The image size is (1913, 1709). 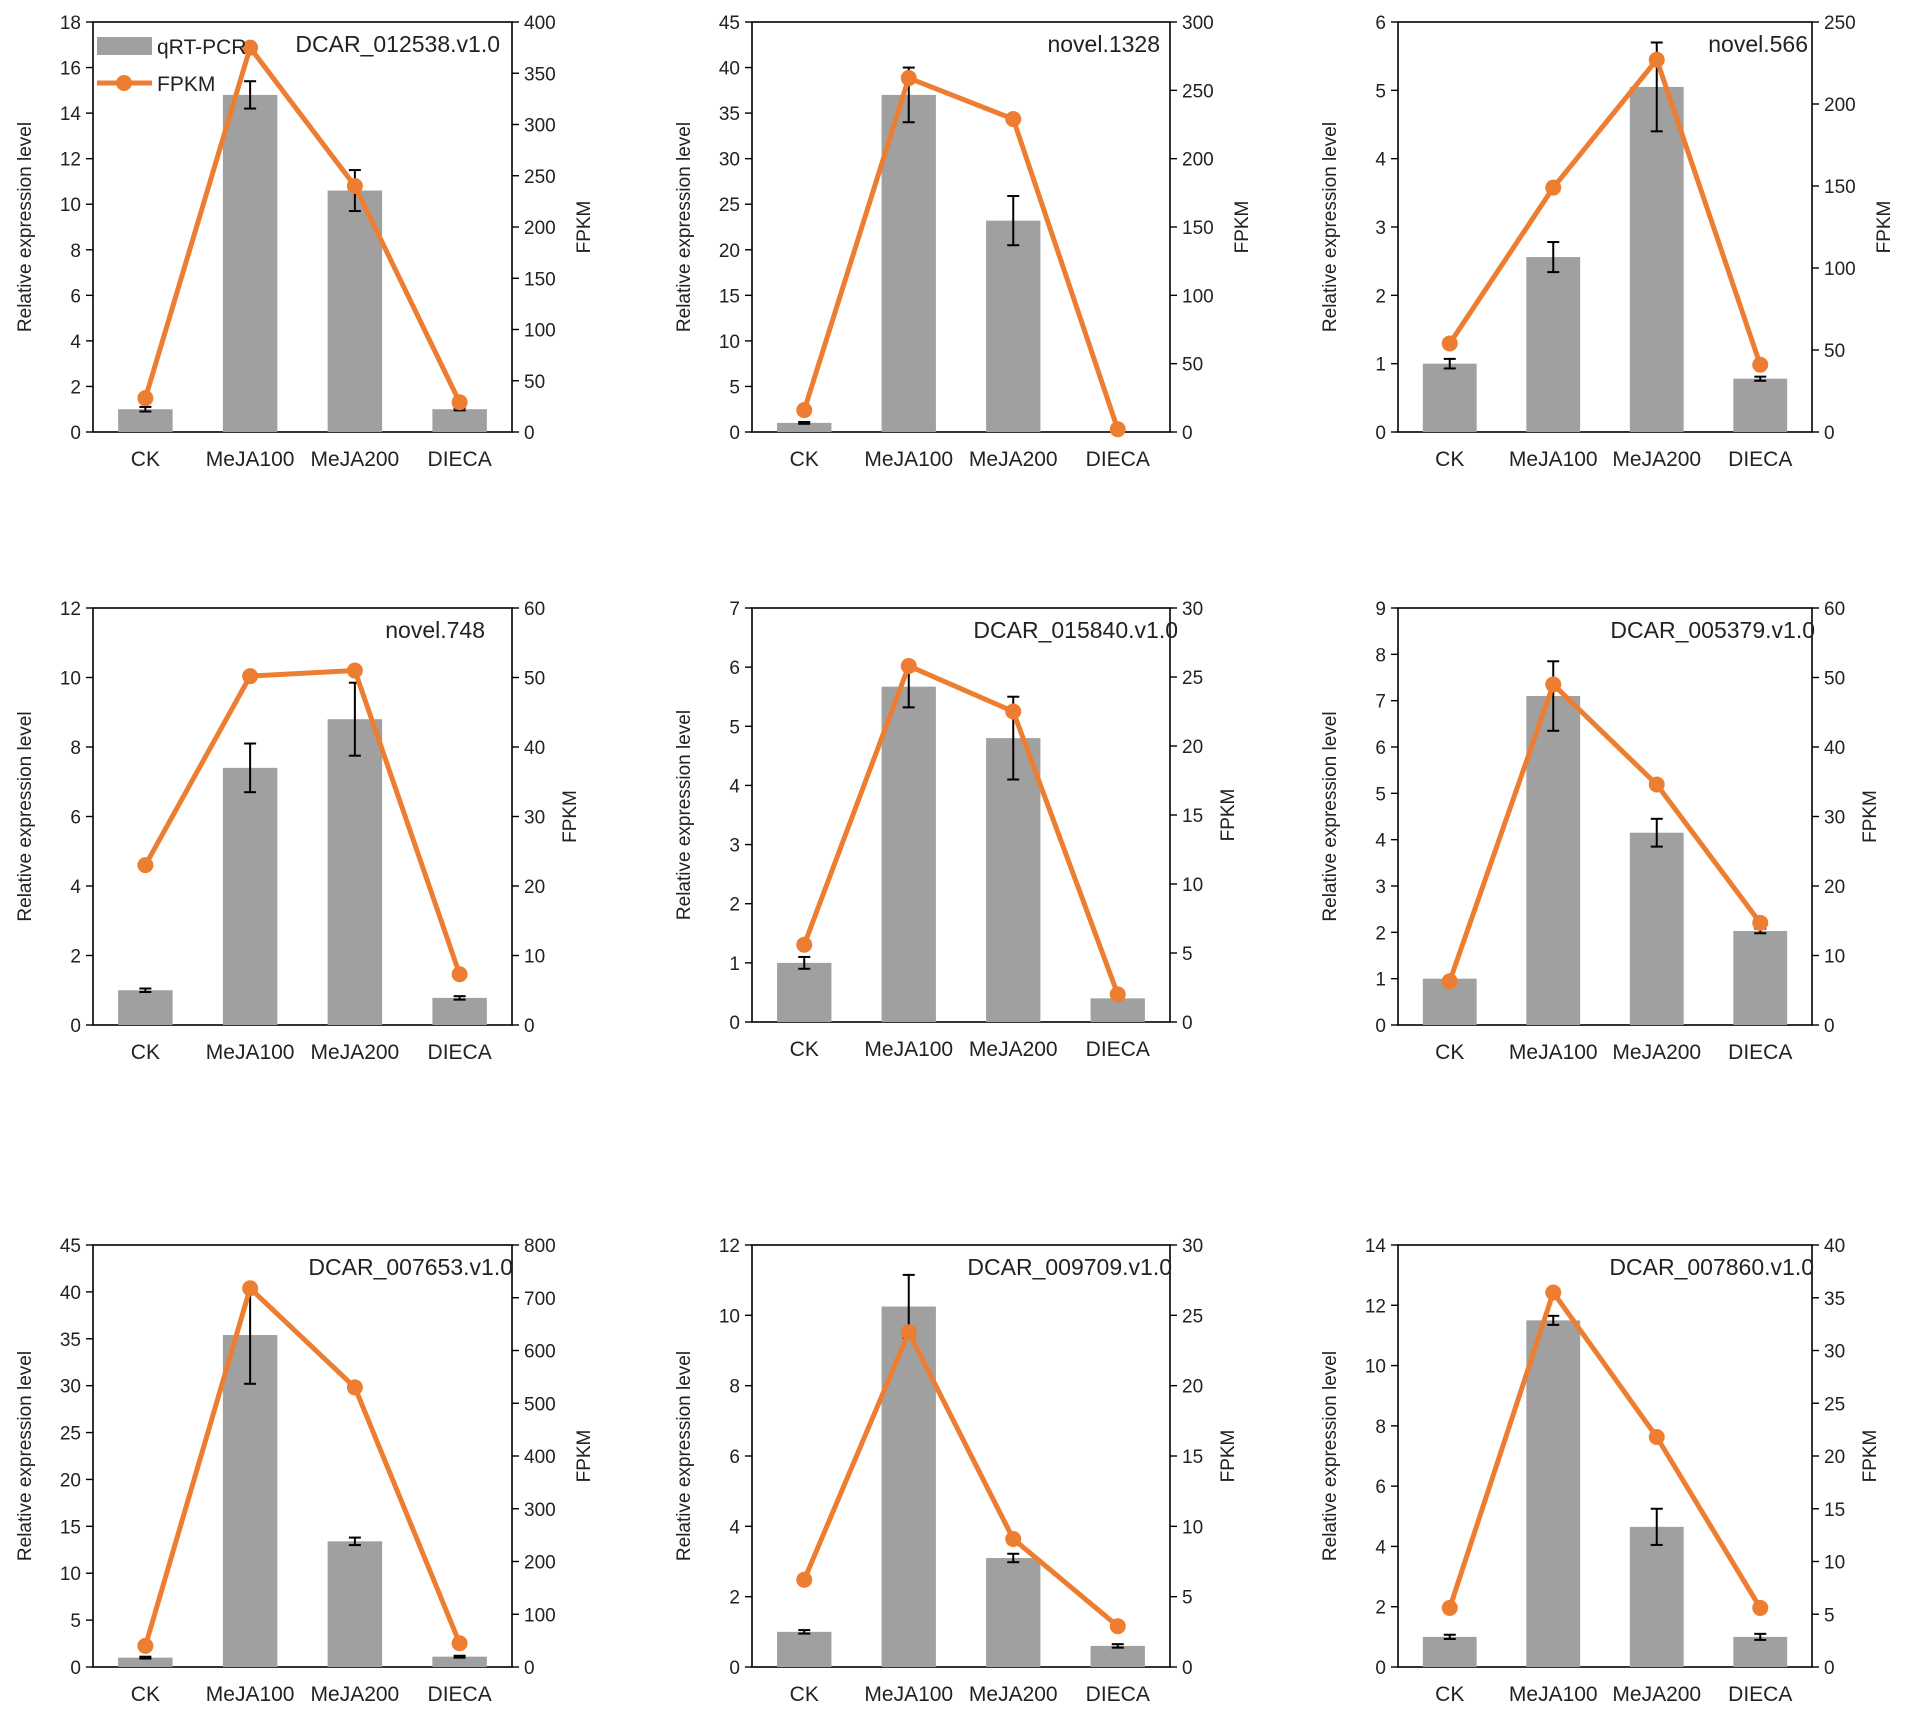 What do you see at coordinates (1834, 1299) in the screenshot?
I see `right-tick-label: 35` at bounding box center [1834, 1299].